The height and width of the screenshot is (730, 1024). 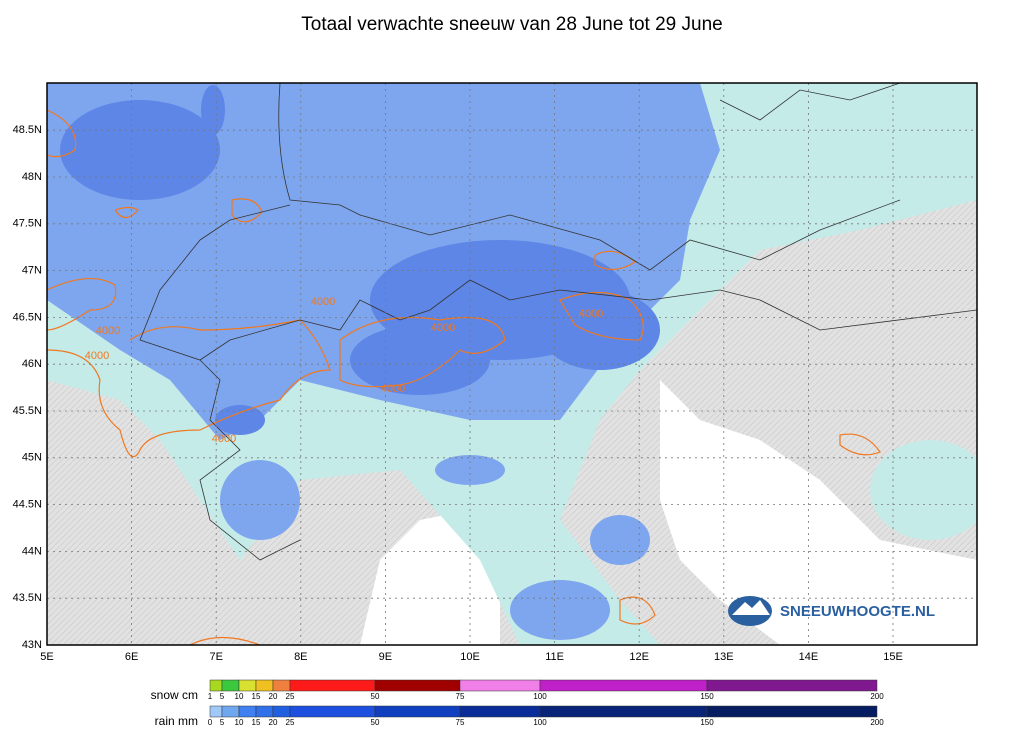 I want to click on lon-label: 13E, so click(x=724, y=657).